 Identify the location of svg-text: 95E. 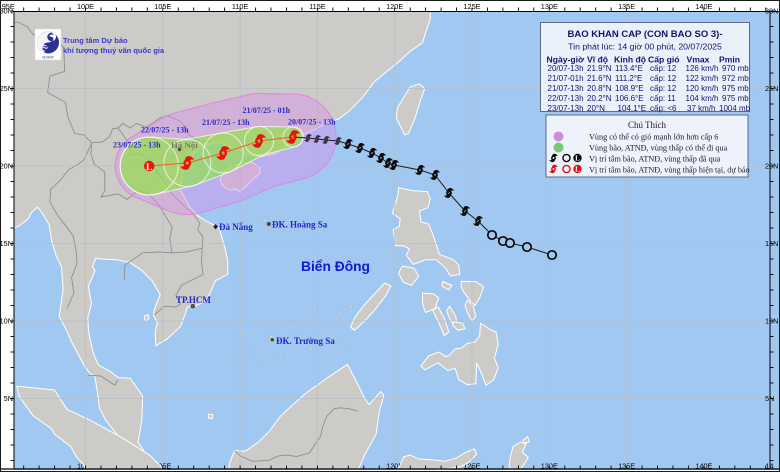
(8, 6).